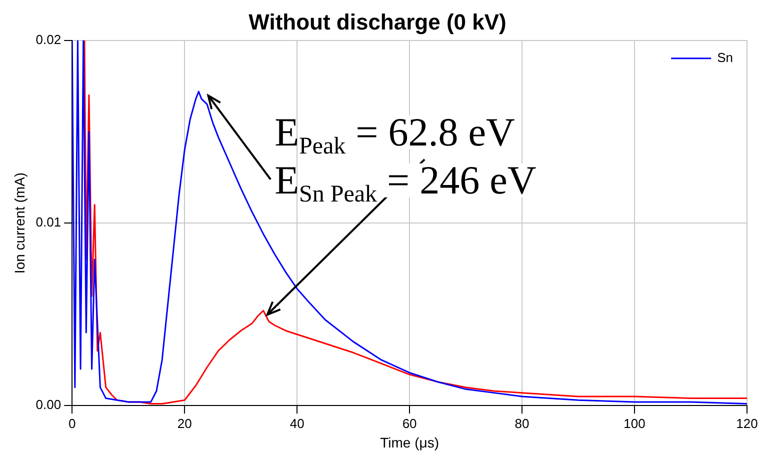  What do you see at coordinates (409, 442) in the screenshot?
I see `x-axis-title: Time (μs)` at bounding box center [409, 442].